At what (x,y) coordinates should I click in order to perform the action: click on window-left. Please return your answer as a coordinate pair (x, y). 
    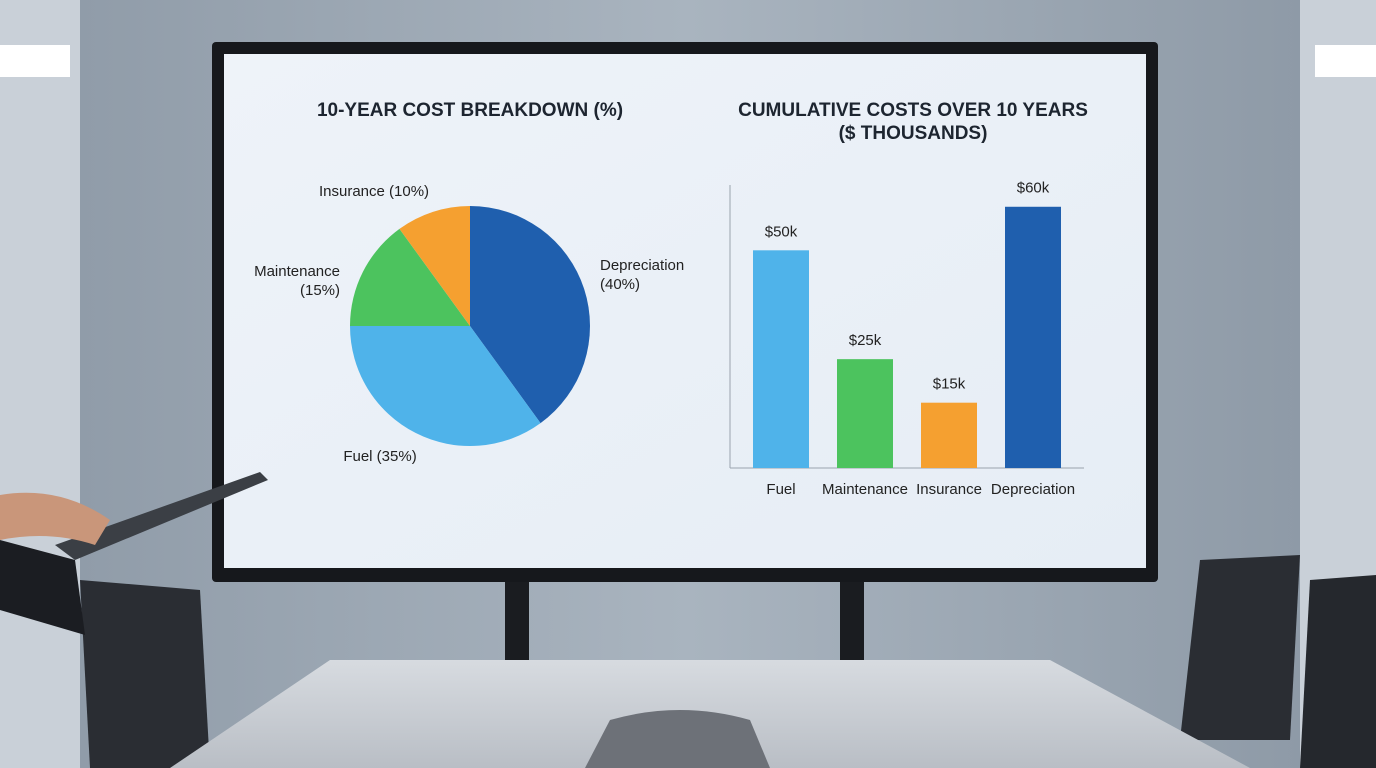
    Looking at the image, I should click on (40, 384).